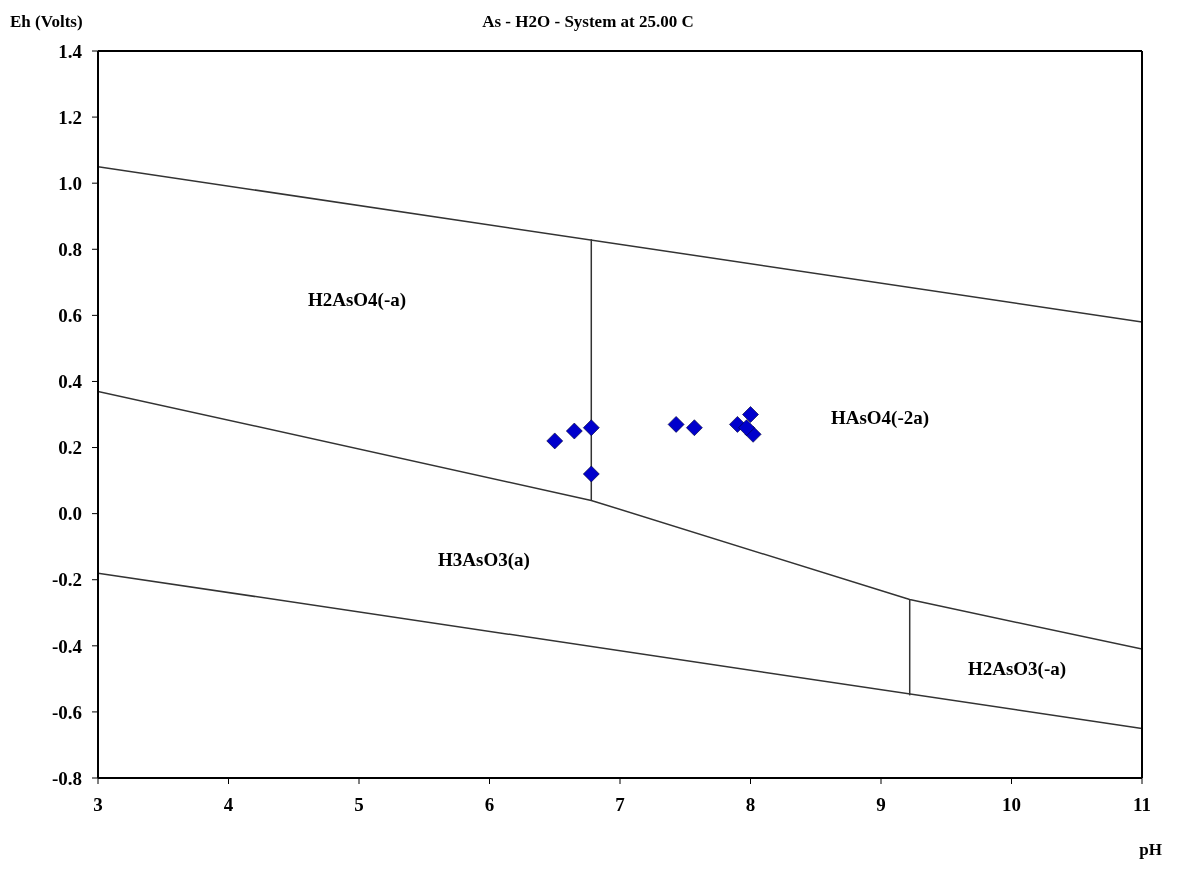  Describe the element at coordinates (46, 22) in the screenshot. I see `y-axis-title: Eh (Volts)` at that location.